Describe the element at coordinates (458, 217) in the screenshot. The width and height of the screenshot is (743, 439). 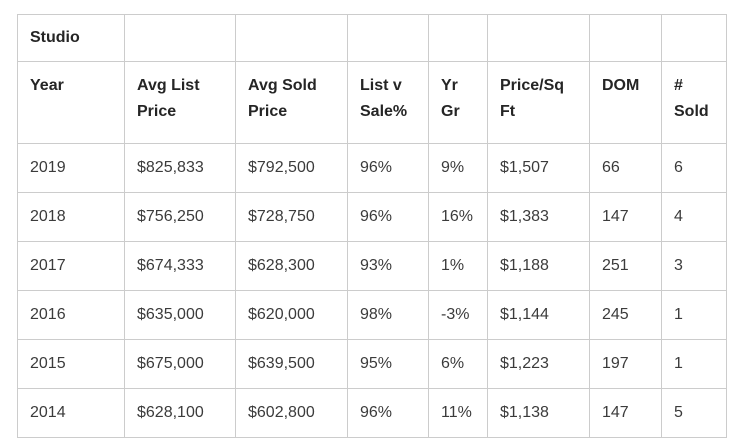
I see `cell-yr-gr: 16%` at that location.